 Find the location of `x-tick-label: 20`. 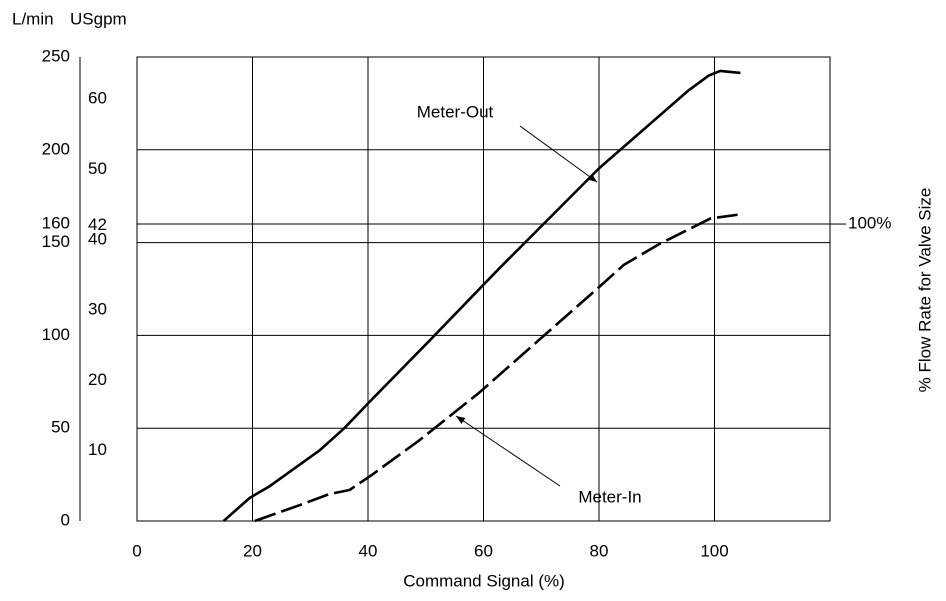

x-tick-label: 20 is located at coordinates (252, 550).